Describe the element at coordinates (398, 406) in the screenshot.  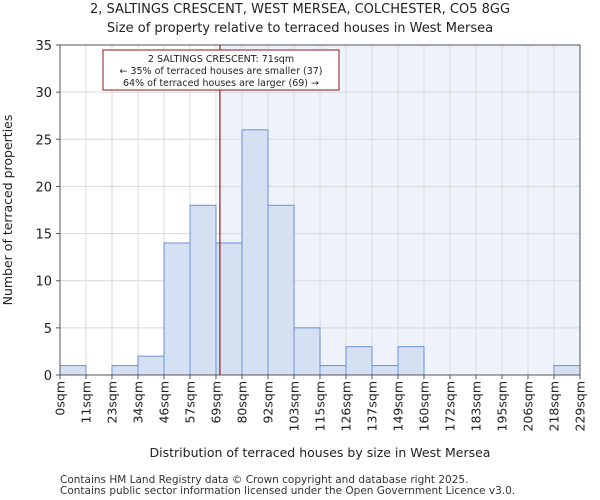
I see `x-tick-label: 149sqm` at that location.